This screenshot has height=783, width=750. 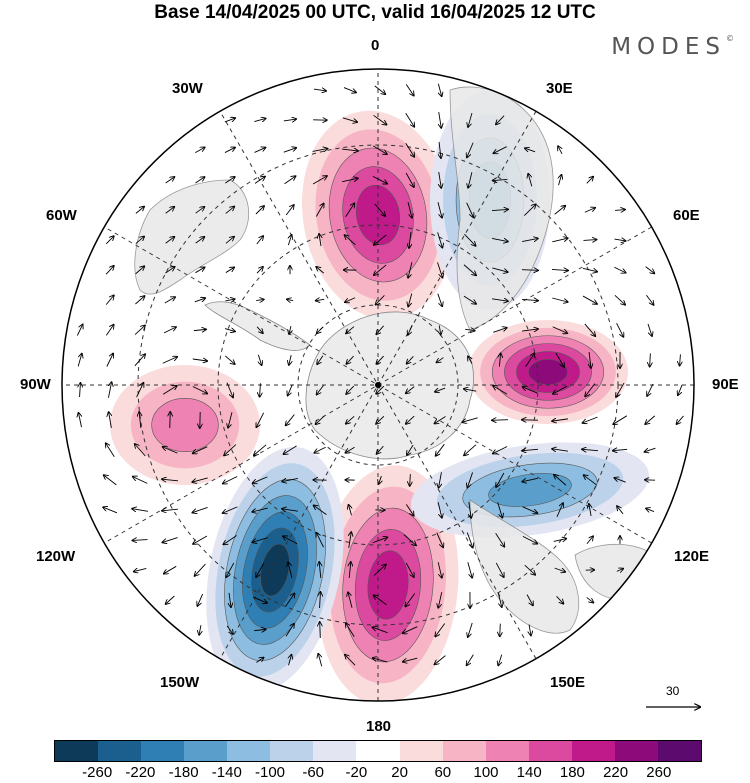 I want to click on colorbar-tick-label: 260, so click(x=659, y=772).